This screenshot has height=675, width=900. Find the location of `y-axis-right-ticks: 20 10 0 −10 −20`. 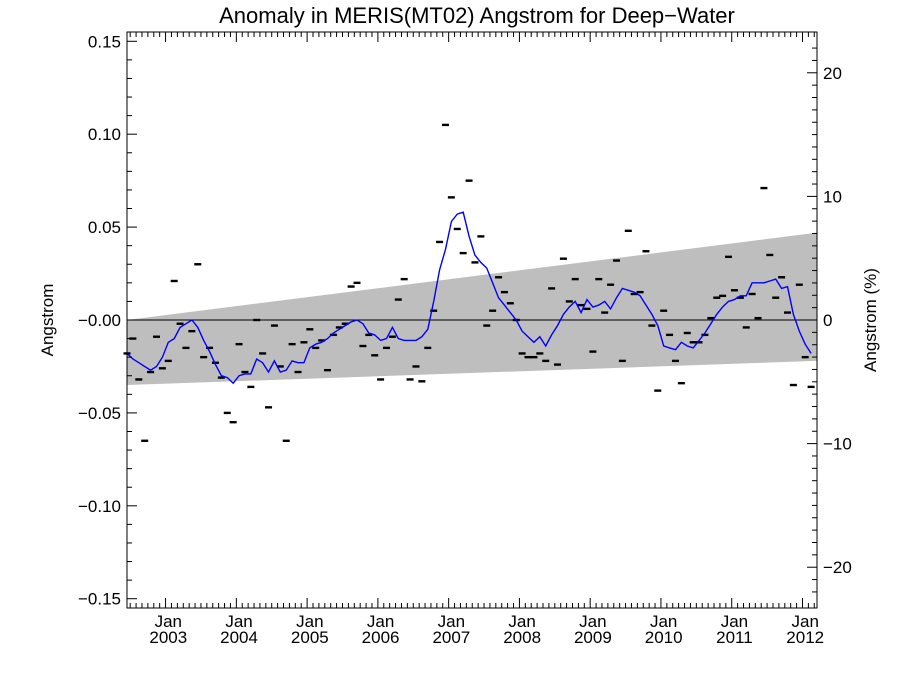

y-axis-right-ticks: 20 10 0 −10 −20 is located at coordinates (829, 320).